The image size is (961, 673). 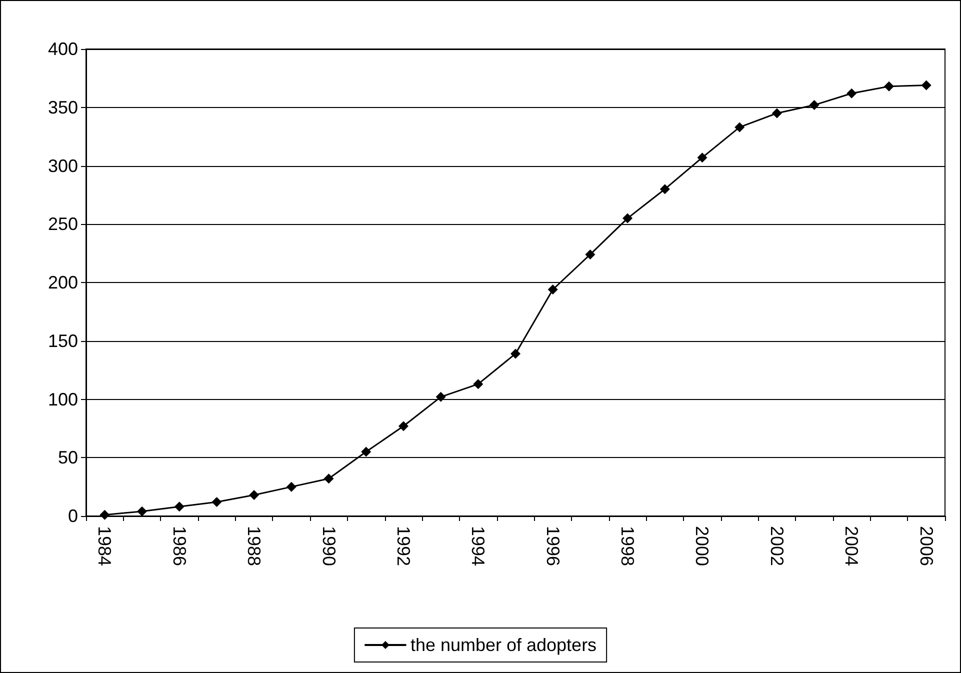 What do you see at coordinates (503, 645) in the screenshot?
I see `legend-label: the number of adopters` at bounding box center [503, 645].